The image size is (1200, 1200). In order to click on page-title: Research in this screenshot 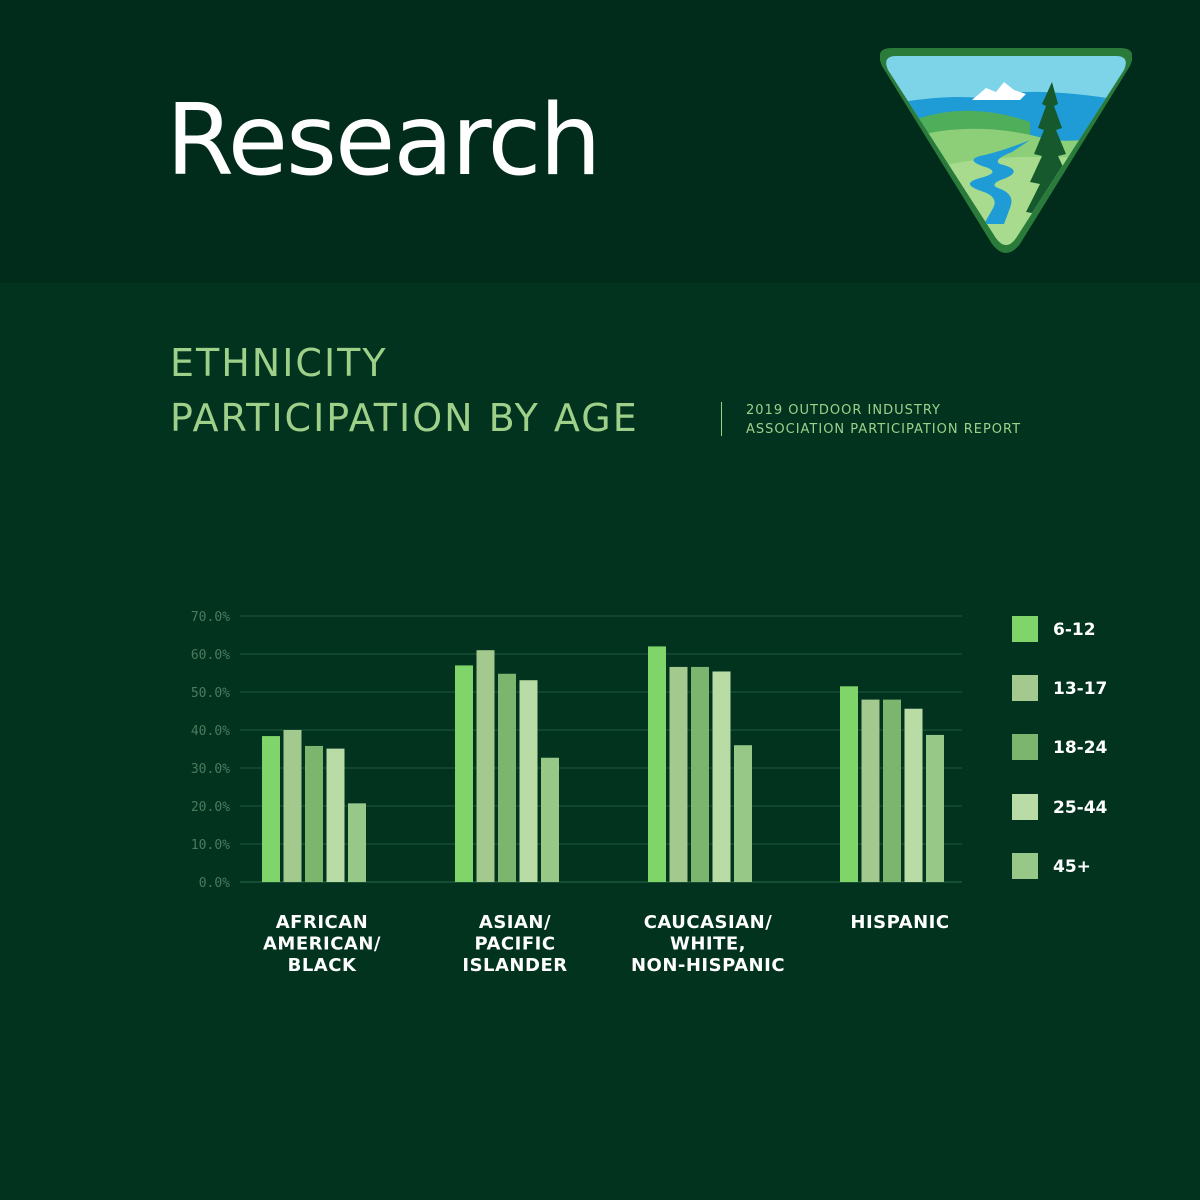, I will do `click(384, 141)`.